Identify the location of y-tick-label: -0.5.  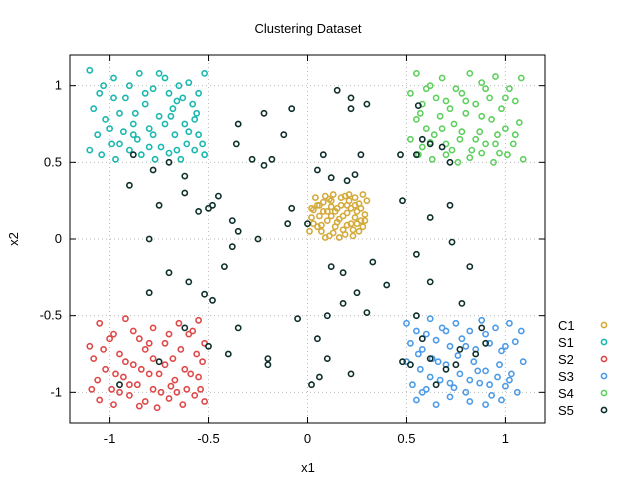
(51, 315).